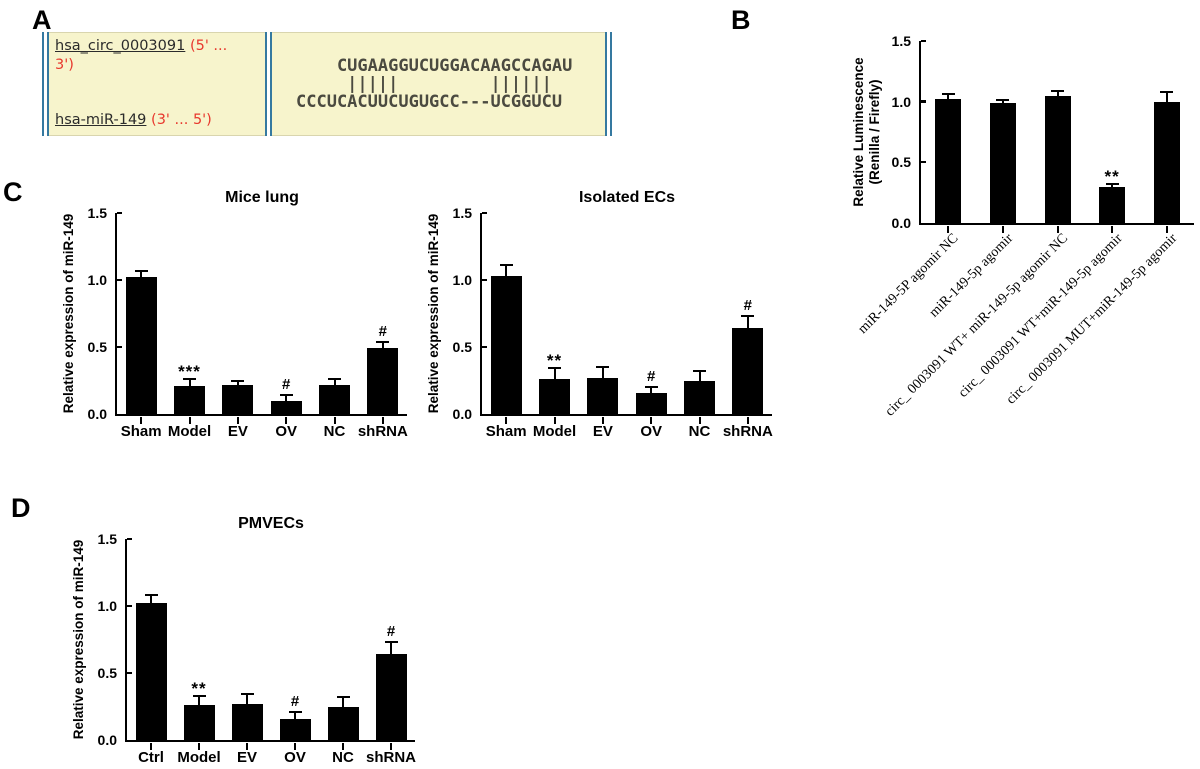 This screenshot has height=769, width=1200. I want to click on chart-title: PMVECs, so click(271, 523).